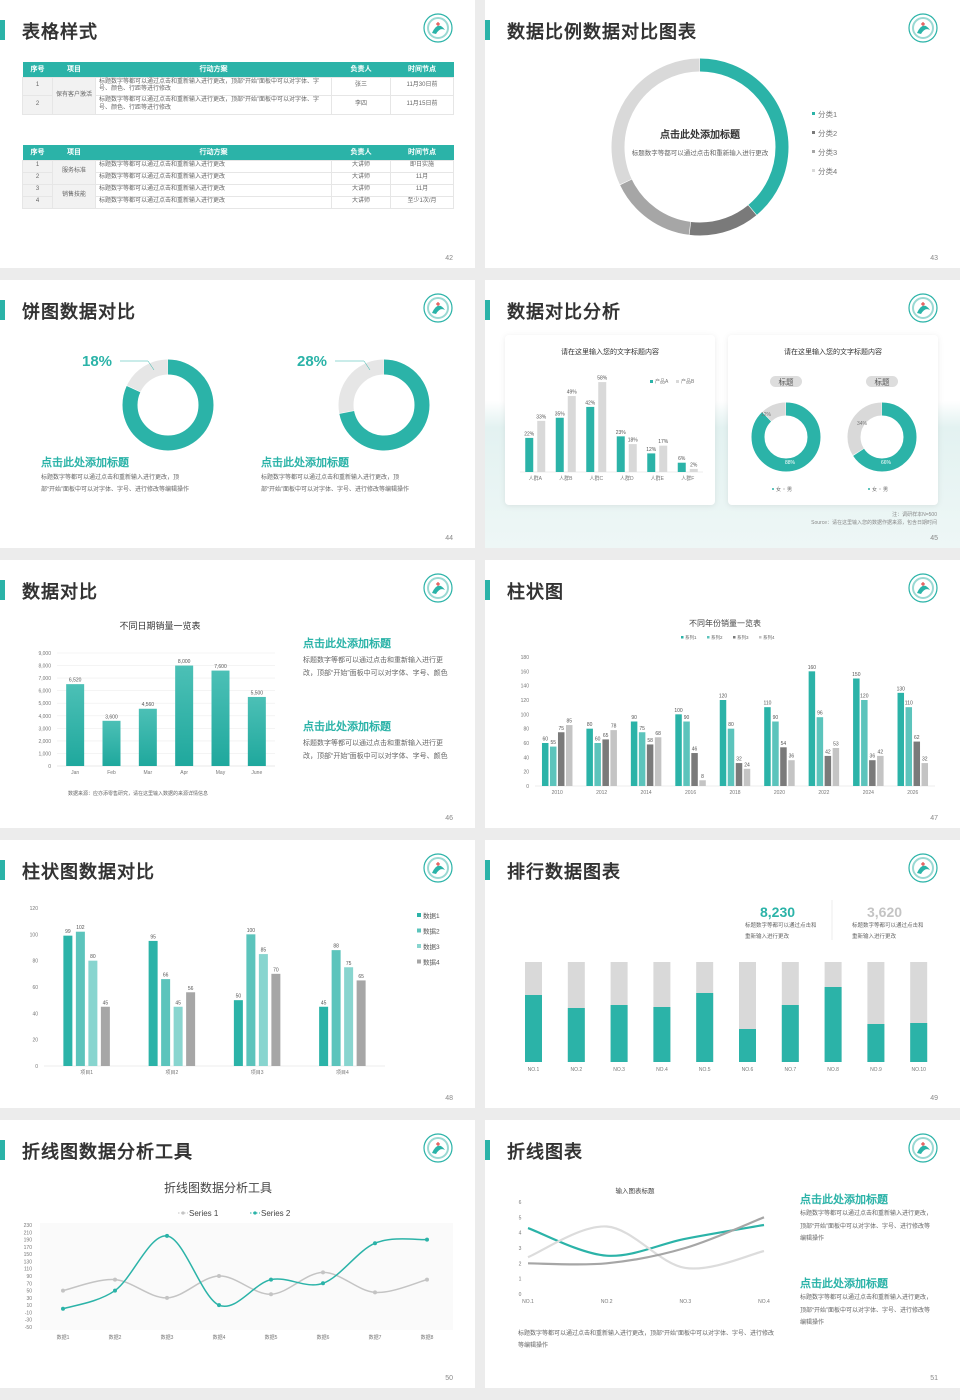  What do you see at coordinates (74, 95) in the screenshot?
I see `project-cell: 保有客户激活` at bounding box center [74, 95].